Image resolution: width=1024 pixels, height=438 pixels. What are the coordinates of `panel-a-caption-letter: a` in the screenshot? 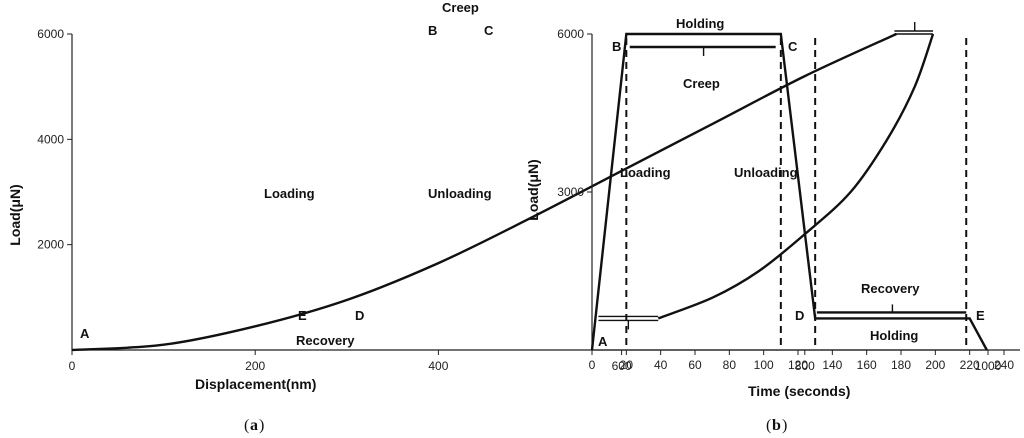 It's located at (254, 425).